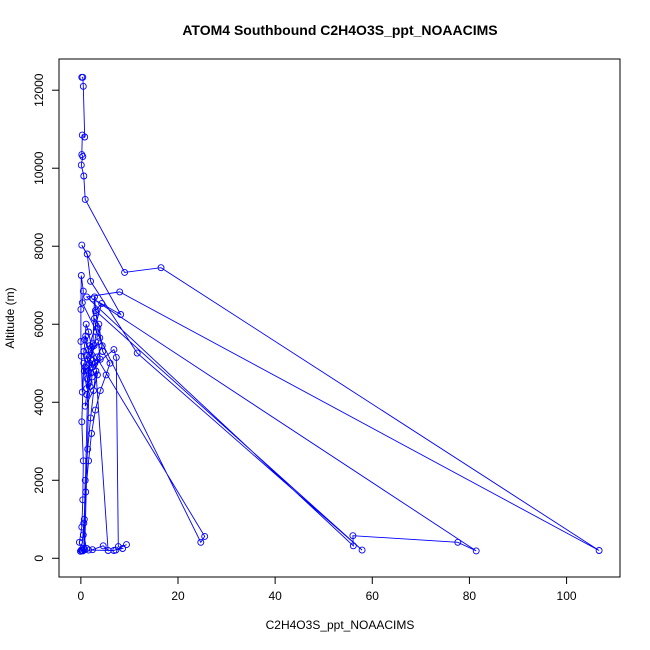  What do you see at coordinates (39, 90) in the screenshot?
I see `y-tick-label-6: 12000` at bounding box center [39, 90].